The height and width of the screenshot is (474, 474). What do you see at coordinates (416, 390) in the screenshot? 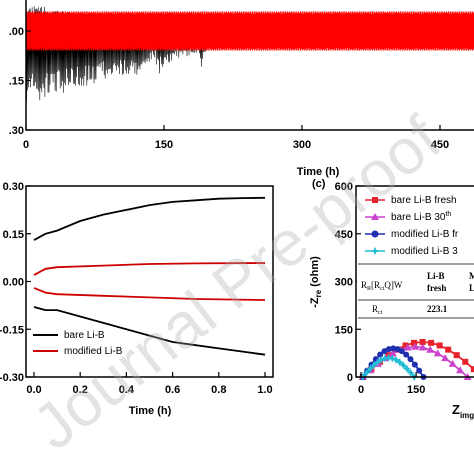
I see `bottom-right-x-tick-label: 150` at bounding box center [416, 390].